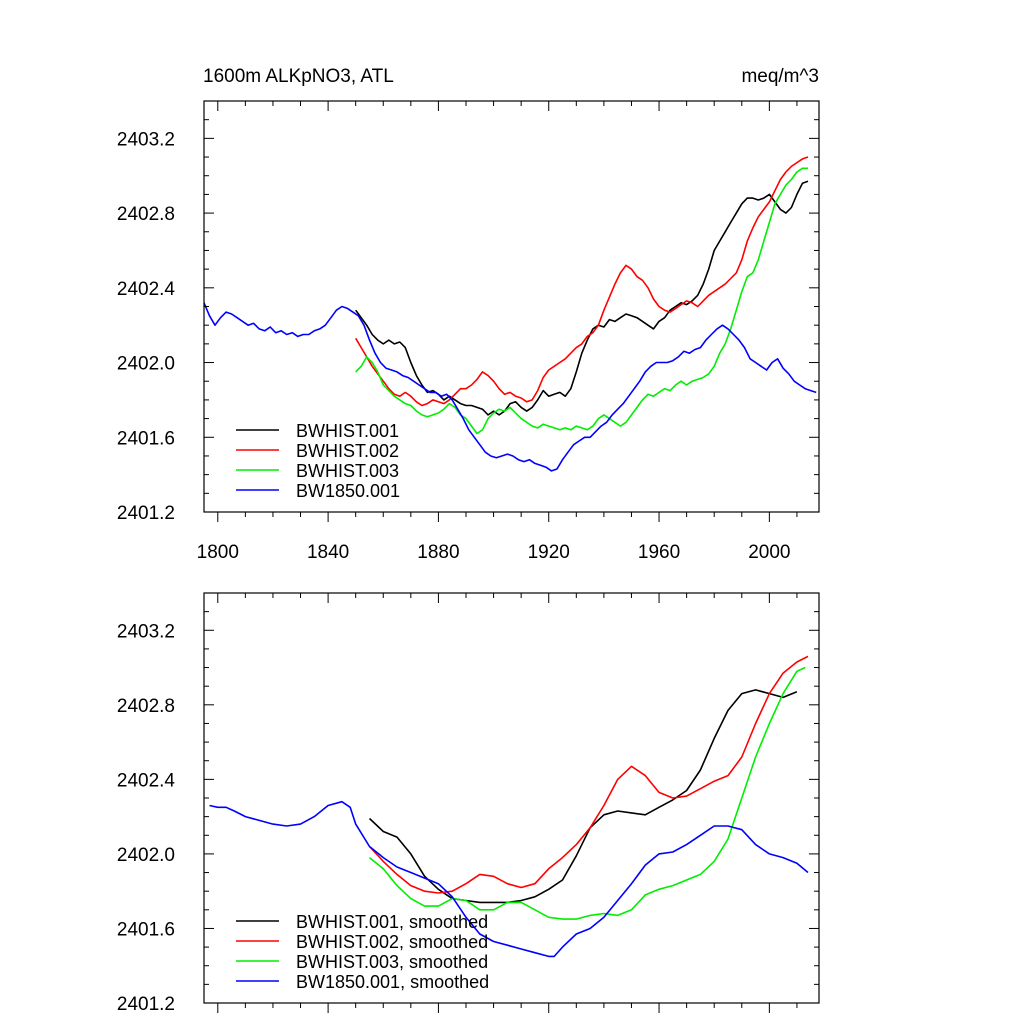 The image size is (1024, 1024). Describe the element at coordinates (392, 982) in the screenshot. I see `legend-label-3: BW1850.001, smoothed` at that location.